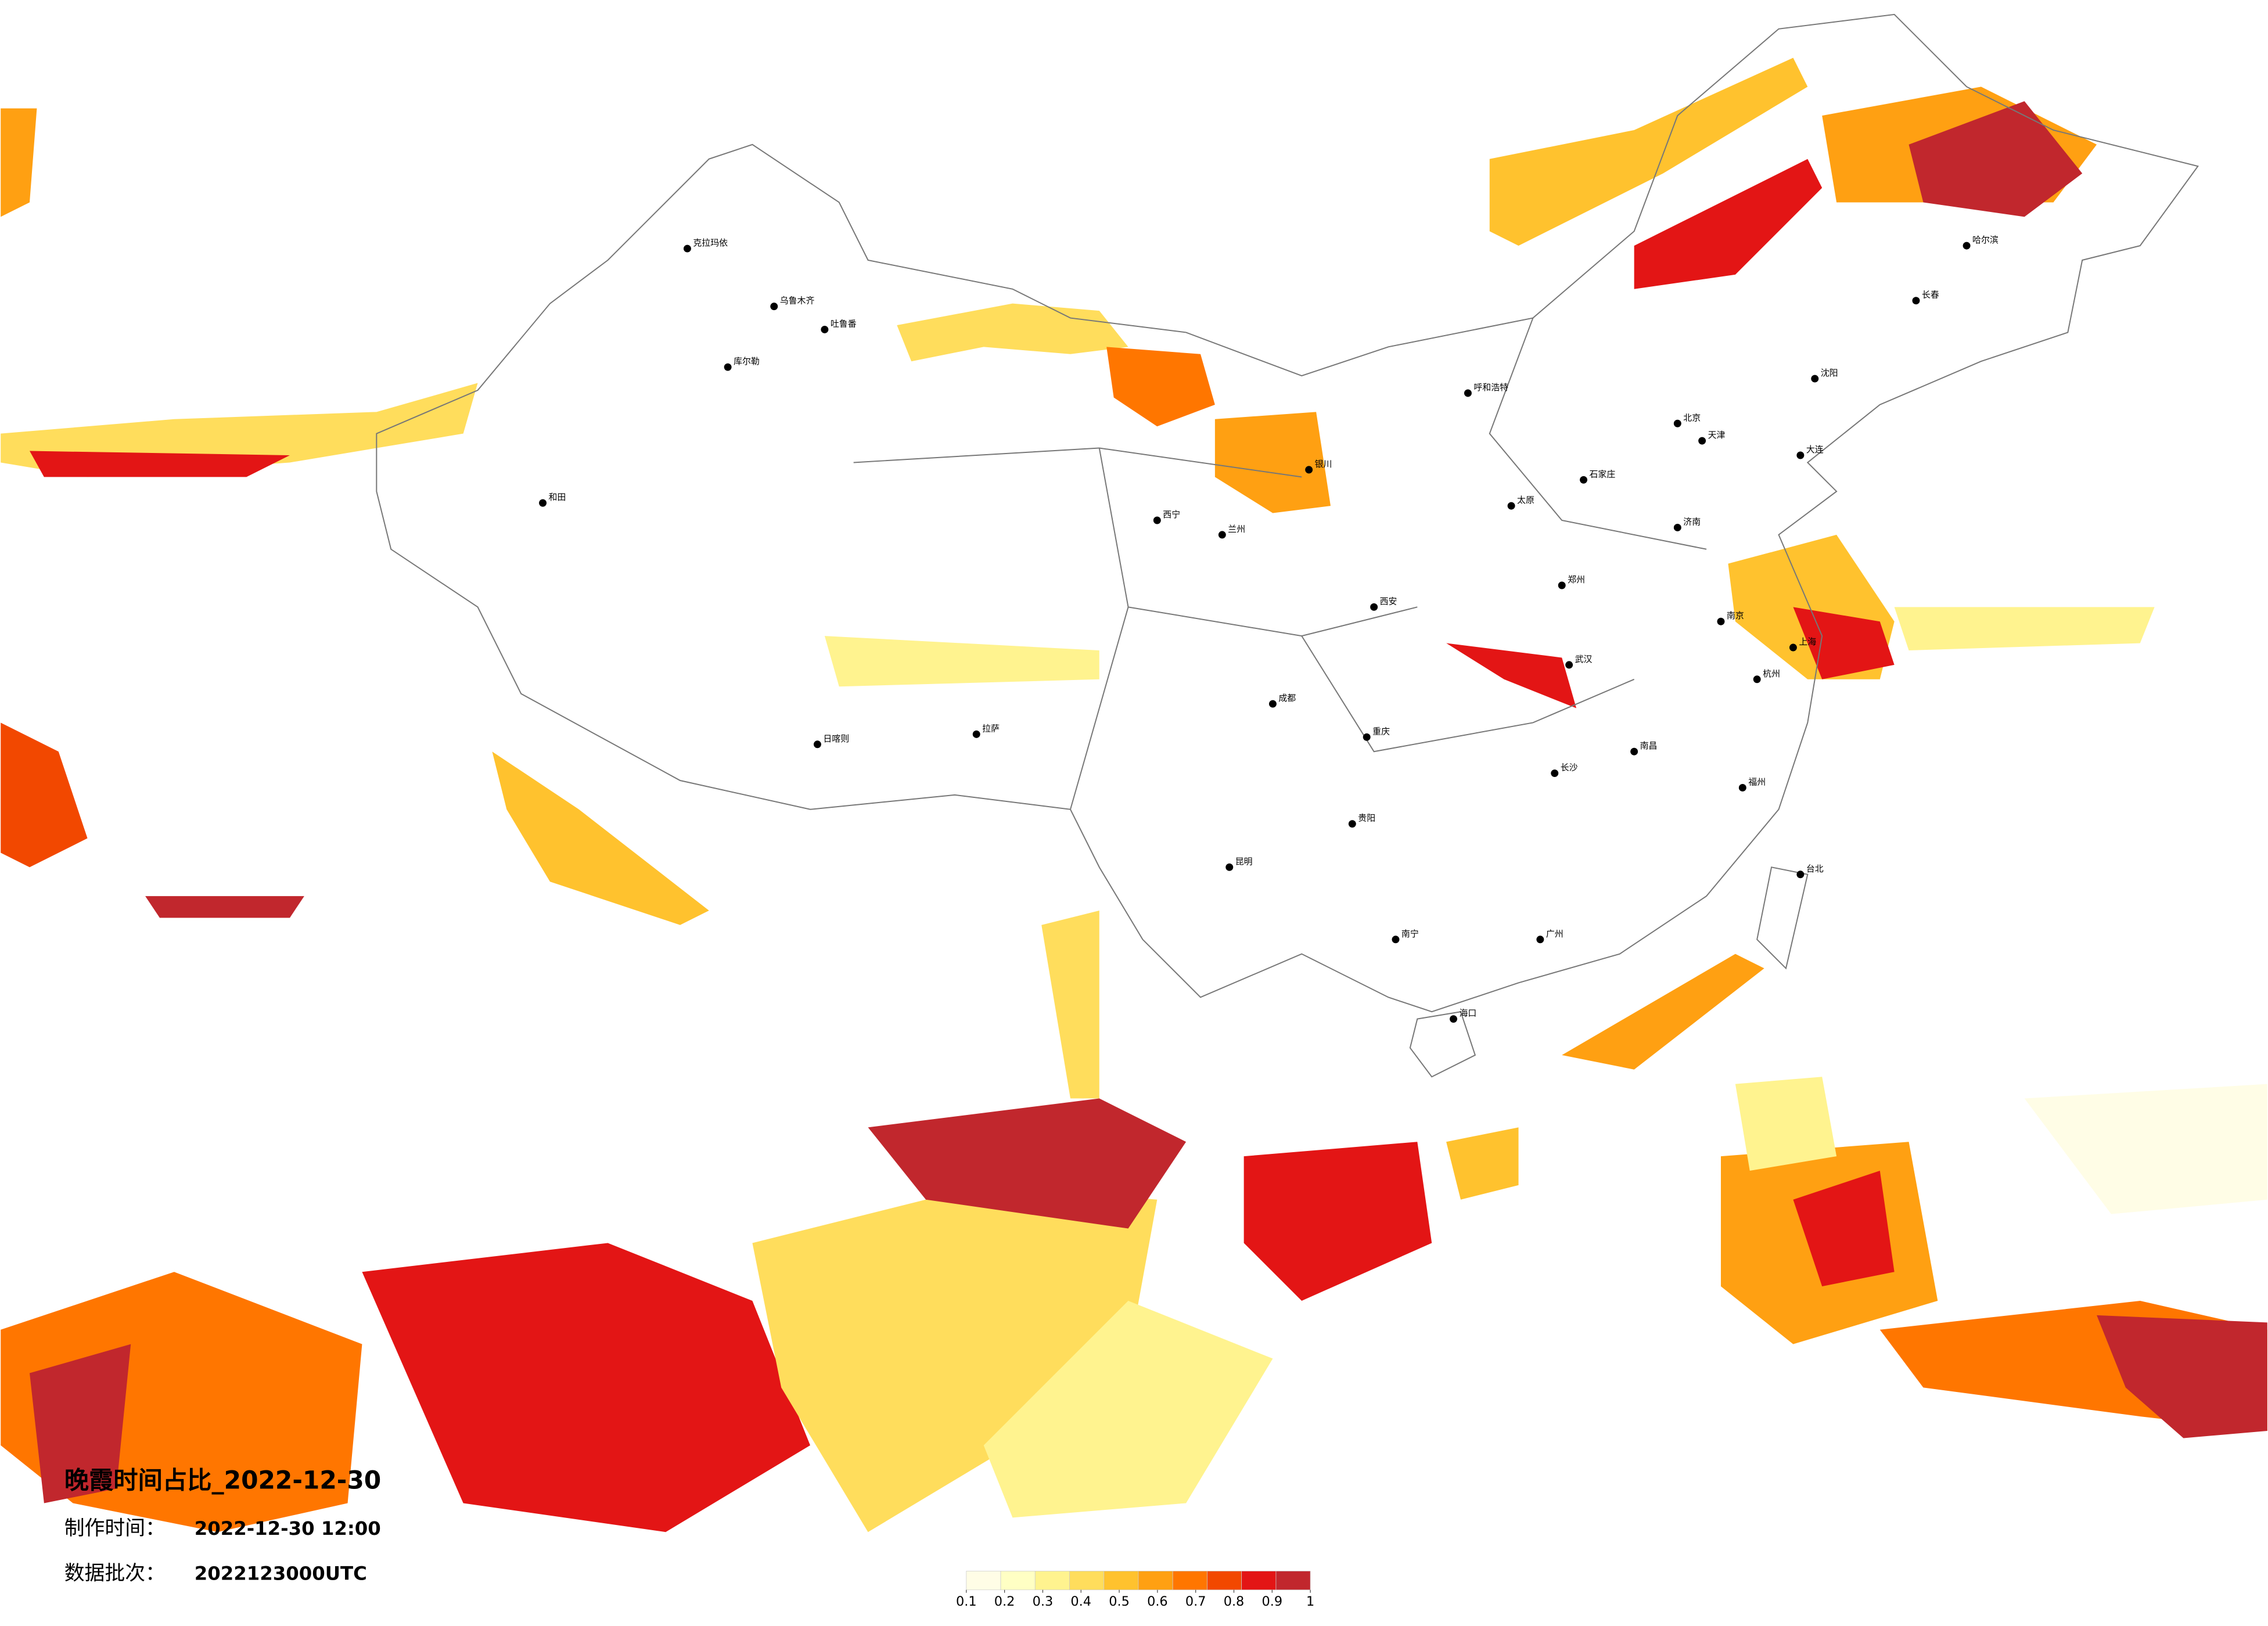  What do you see at coordinates (1236, 529) in the screenshot?
I see `city-label: 兰州` at bounding box center [1236, 529].